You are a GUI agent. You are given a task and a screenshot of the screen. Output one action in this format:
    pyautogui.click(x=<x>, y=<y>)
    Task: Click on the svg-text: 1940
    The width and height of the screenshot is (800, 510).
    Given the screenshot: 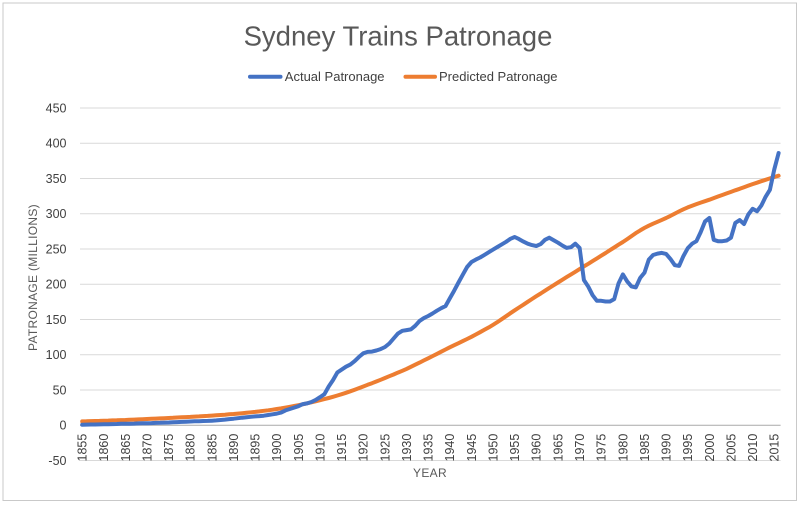 What is the action you would take?
    pyautogui.click(x=450, y=448)
    